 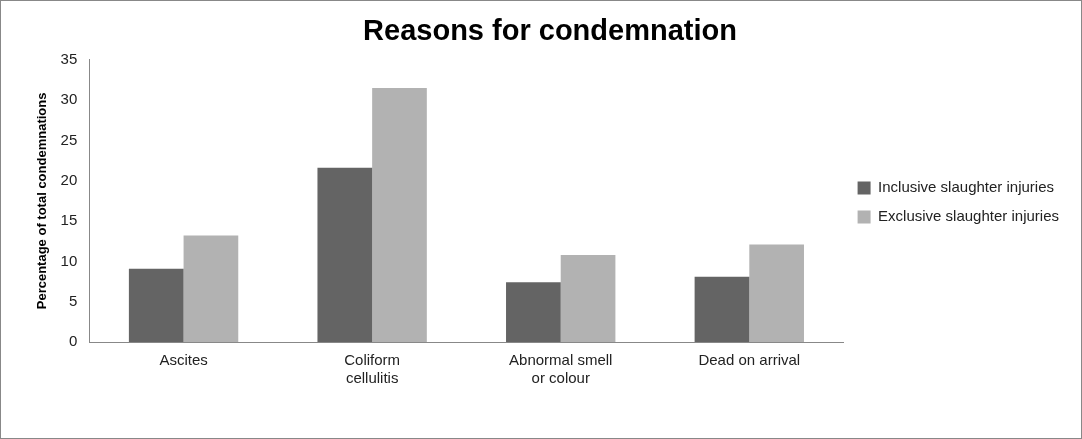 I want to click on y-tick-label: 25, so click(x=69, y=139).